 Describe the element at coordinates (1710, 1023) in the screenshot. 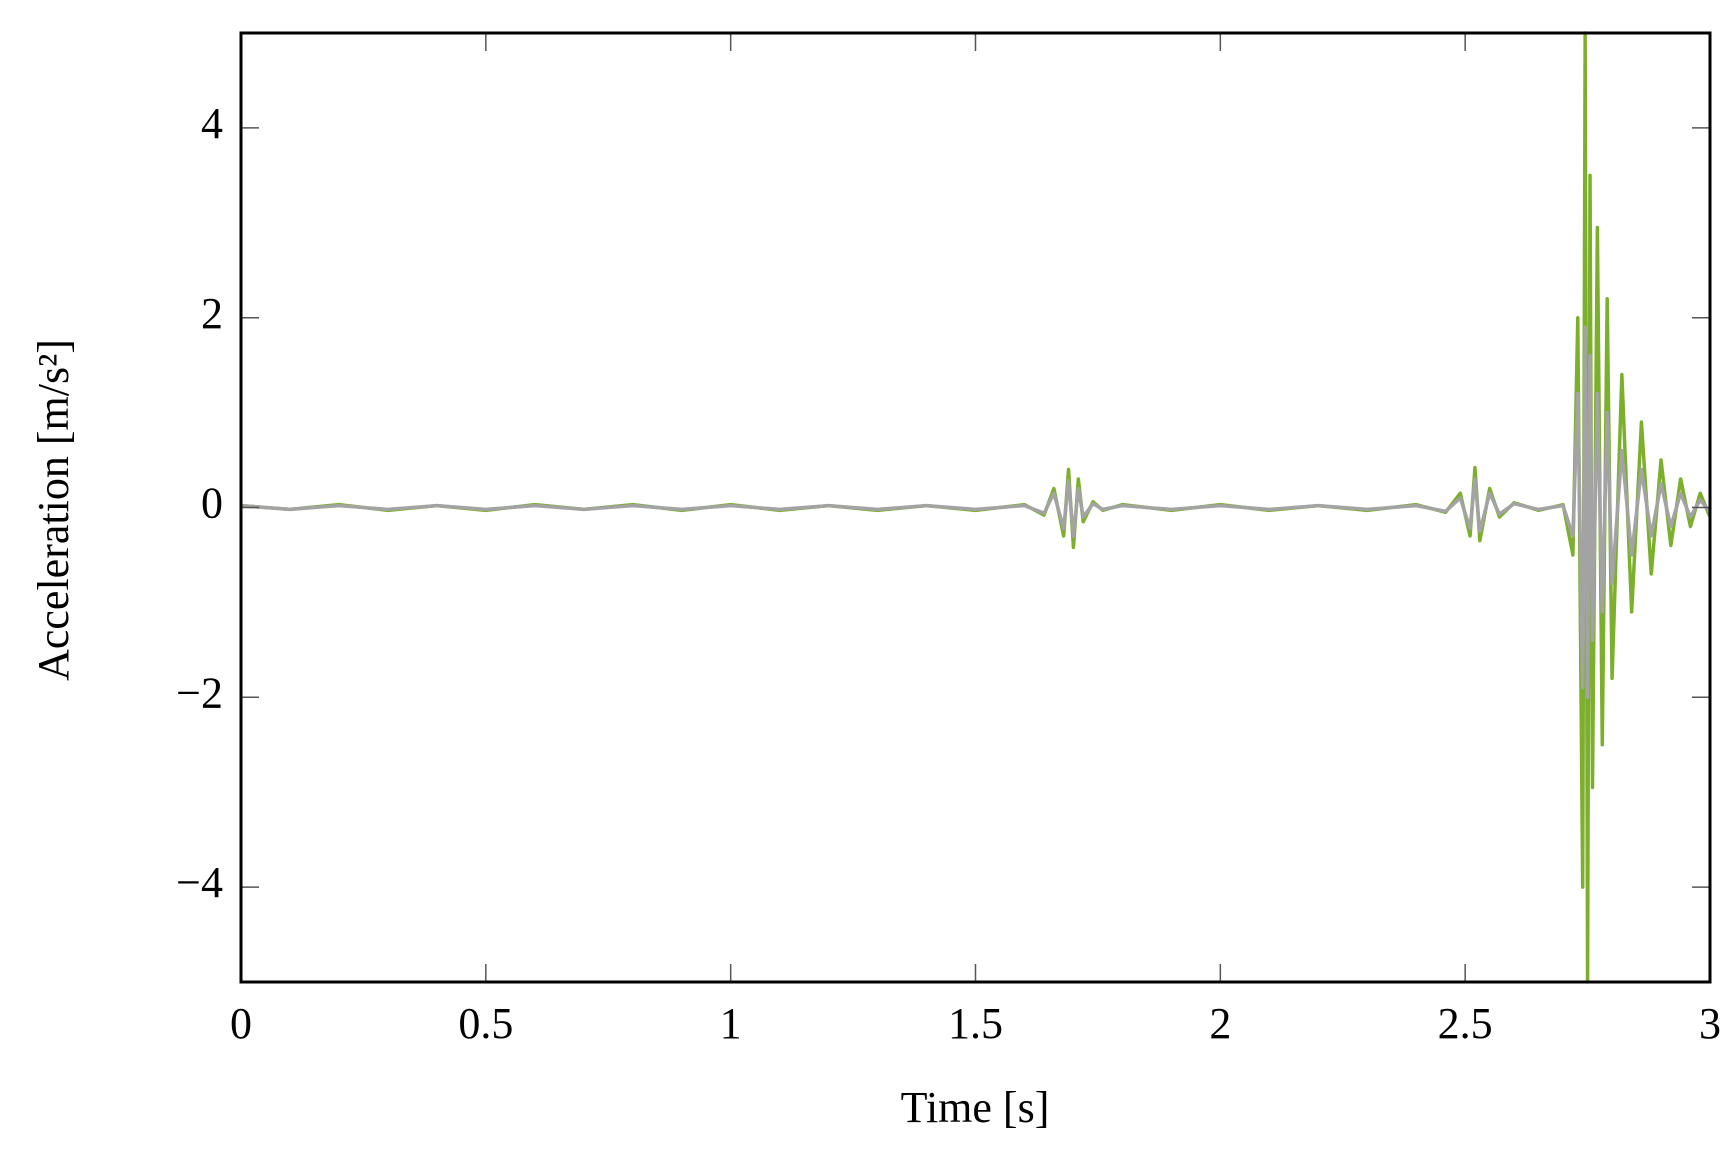

I see `x-tick-label: 3` at that location.